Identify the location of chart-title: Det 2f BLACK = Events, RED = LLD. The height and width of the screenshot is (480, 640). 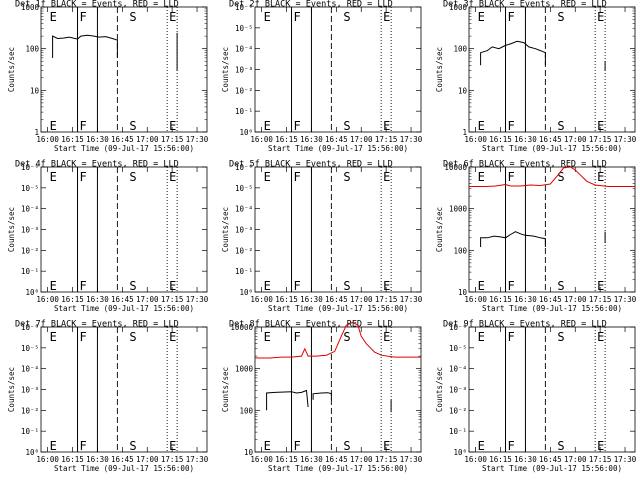
(311, 5).